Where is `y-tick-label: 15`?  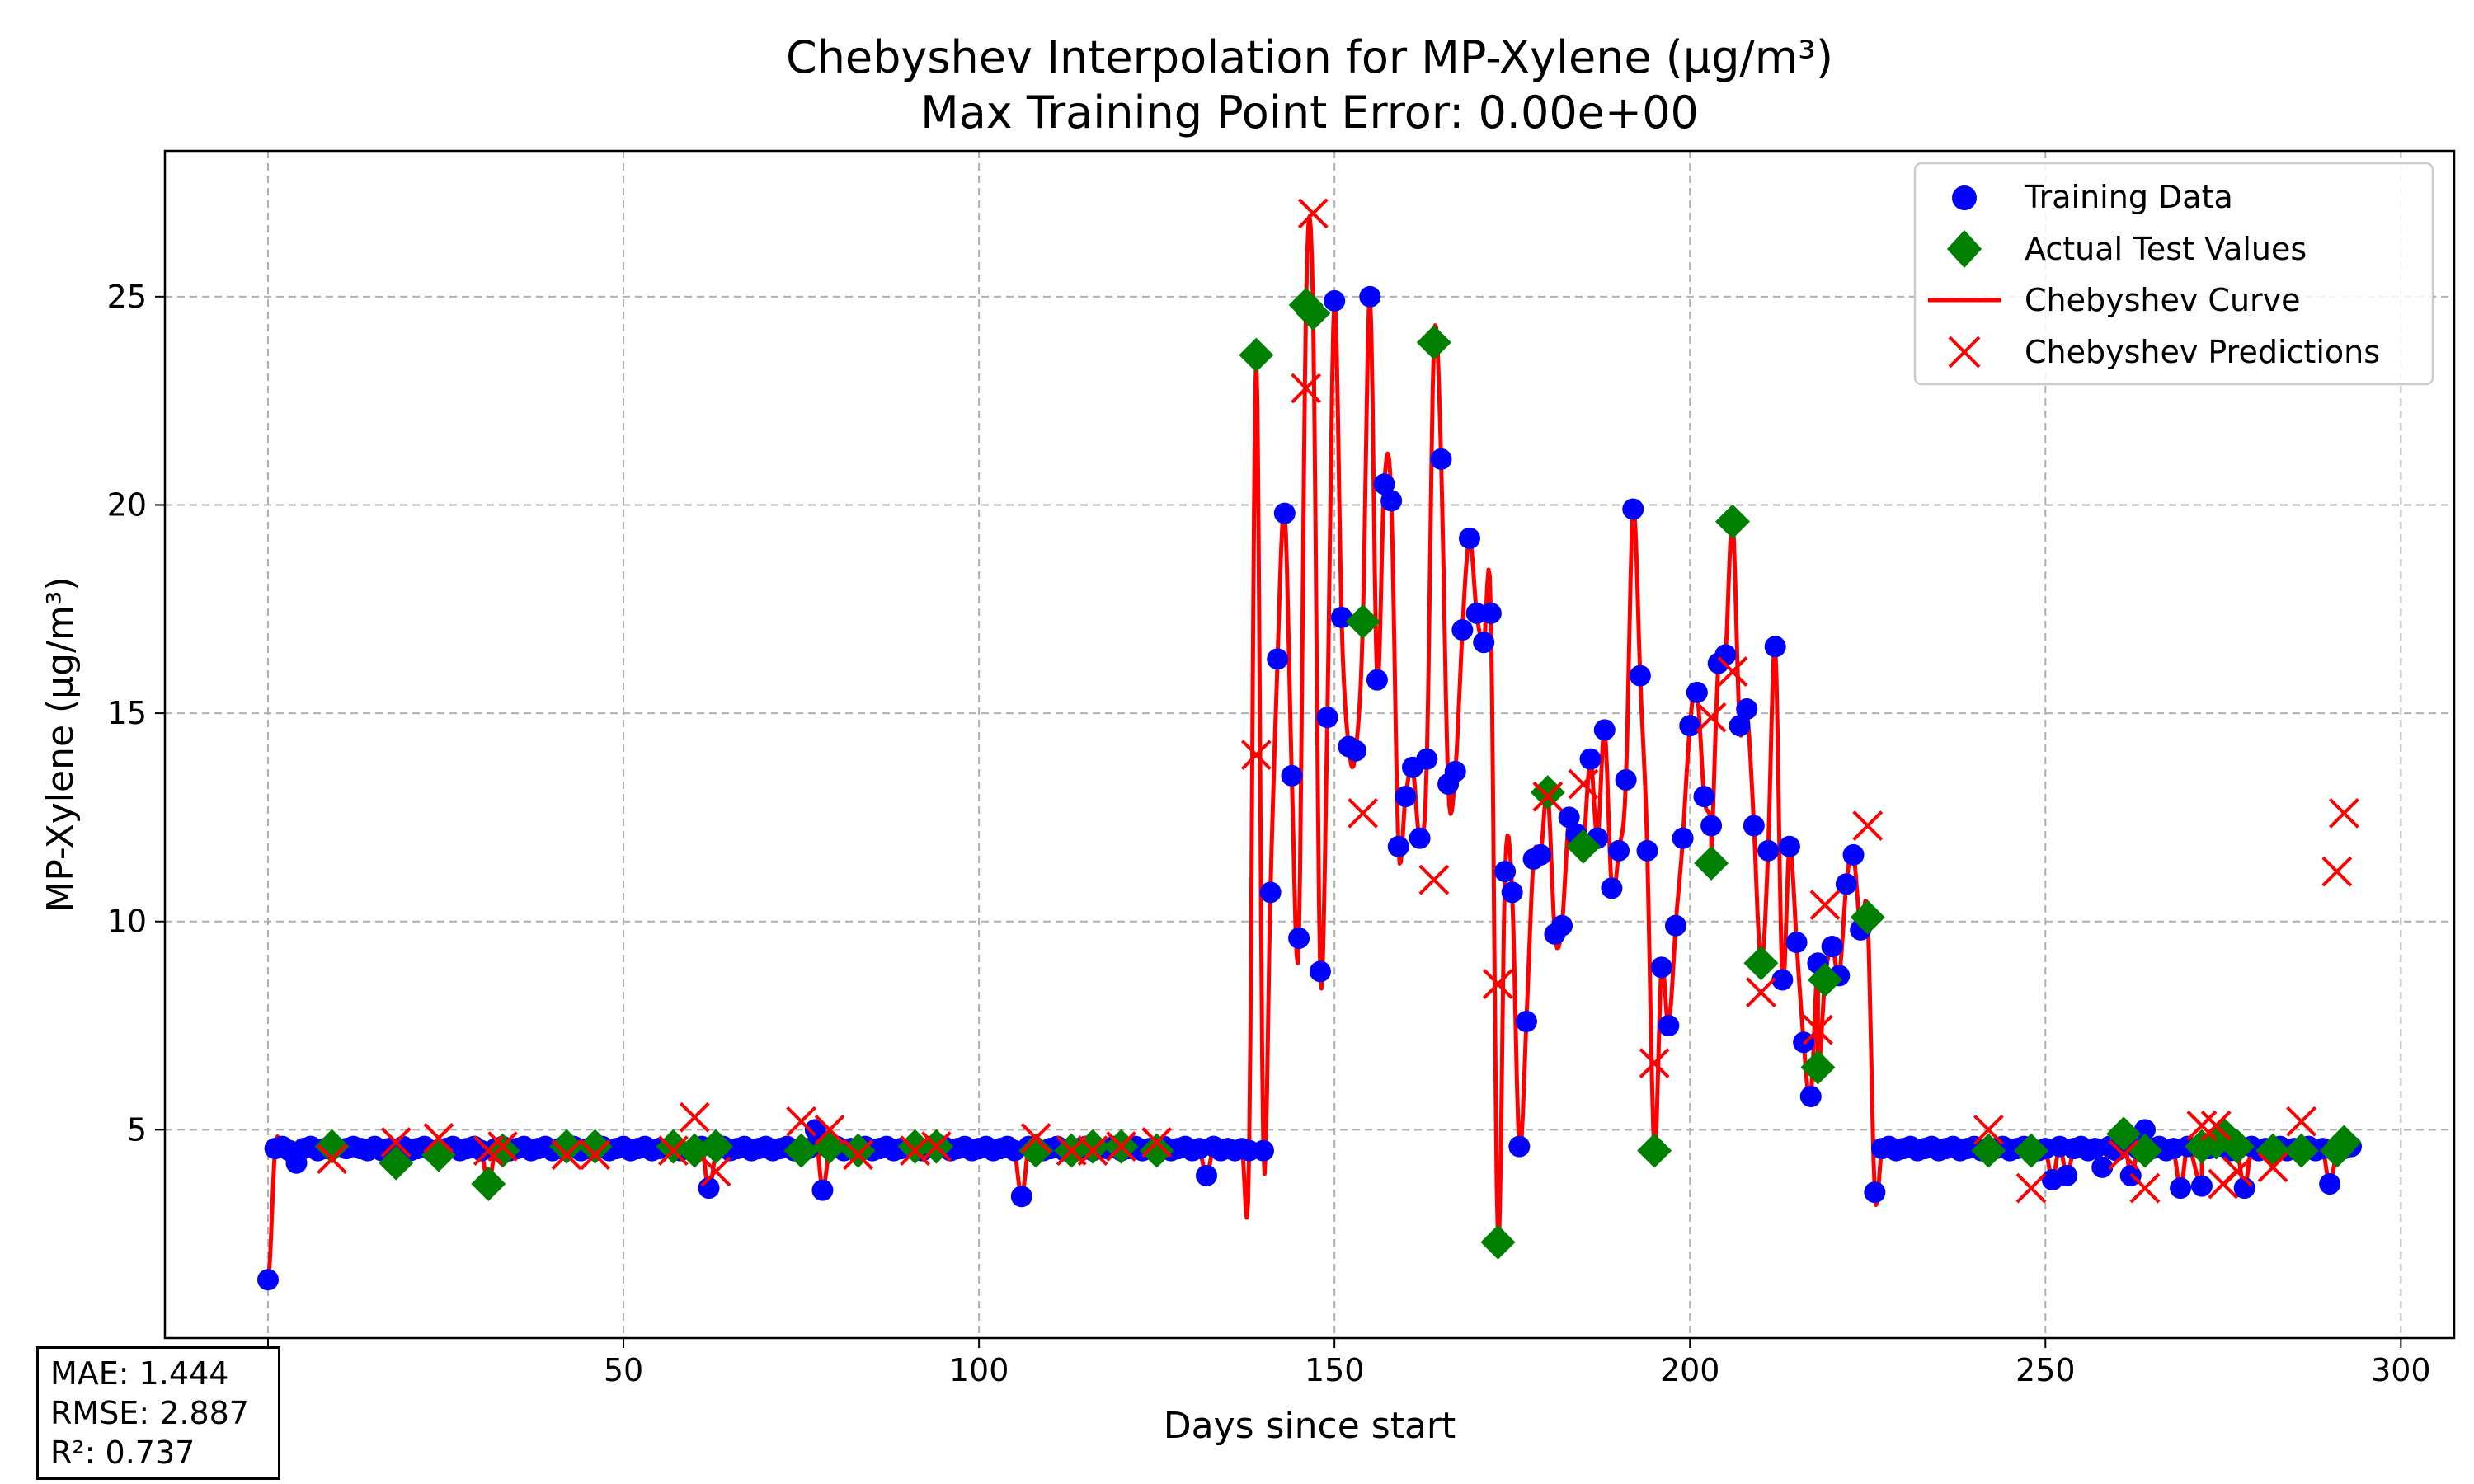 y-tick-label: 15 is located at coordinates (127, 713).